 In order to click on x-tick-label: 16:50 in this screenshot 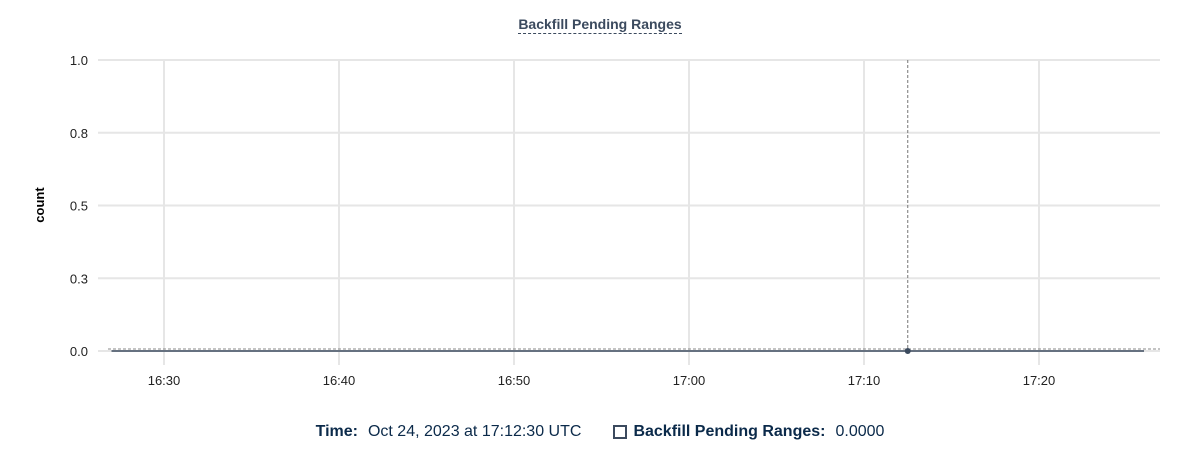, I will do `click(514, 380)`.